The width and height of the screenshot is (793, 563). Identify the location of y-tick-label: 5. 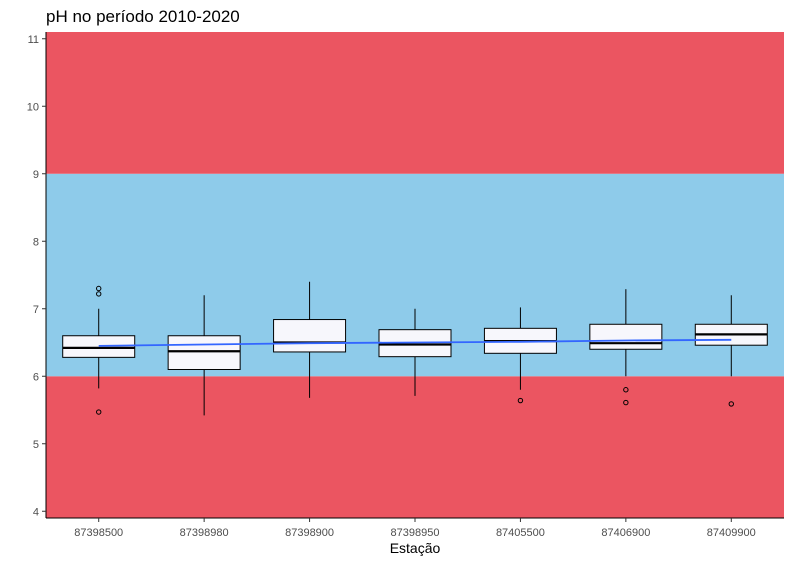
(36, 445).